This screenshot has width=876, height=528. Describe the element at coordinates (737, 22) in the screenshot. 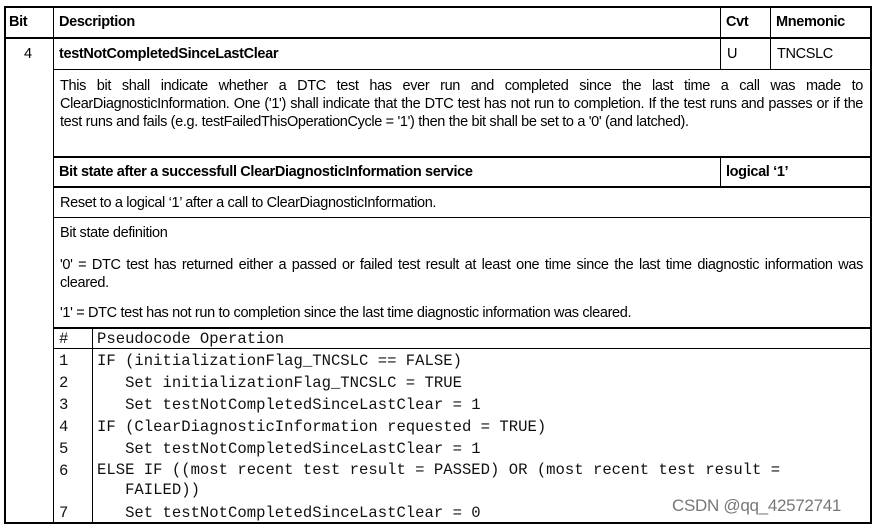

I see `header-cvt: Cvt` at that location.